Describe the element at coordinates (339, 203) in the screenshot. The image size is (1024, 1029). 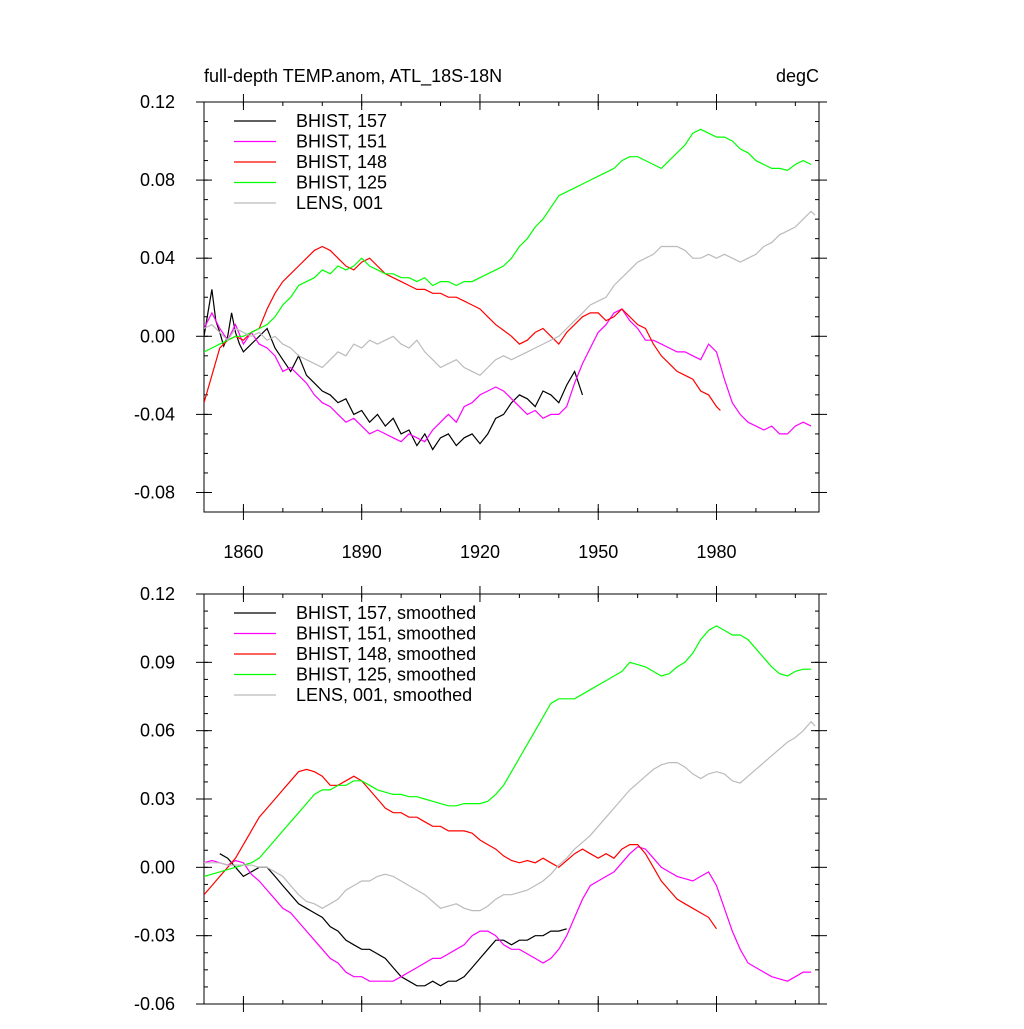
I see `legend-label: LENS, 001` at that location.